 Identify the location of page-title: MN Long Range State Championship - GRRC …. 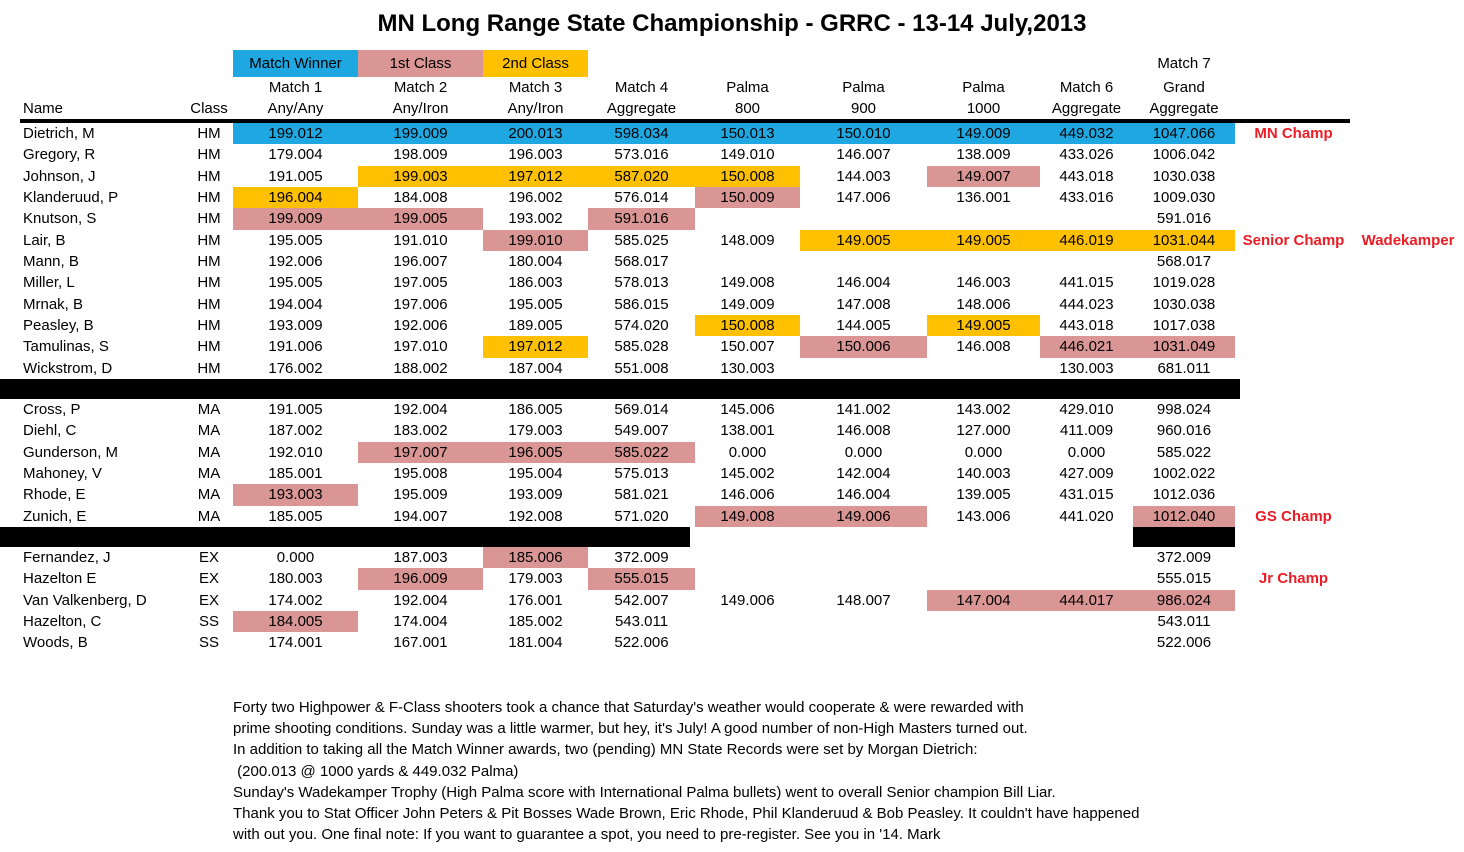
(732, 23).